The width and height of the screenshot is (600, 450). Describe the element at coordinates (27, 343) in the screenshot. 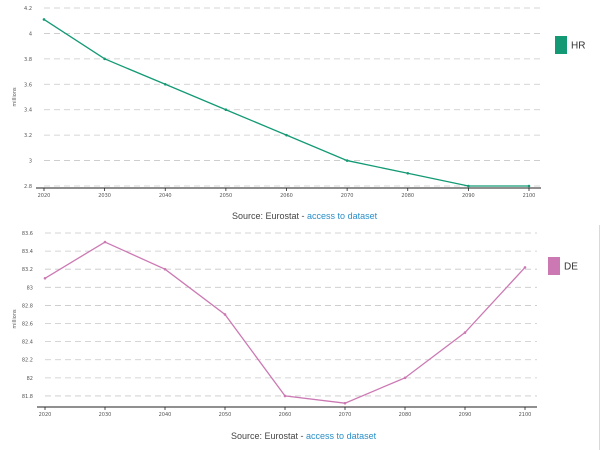

I see `y-tick-label: 82.4` at that location.